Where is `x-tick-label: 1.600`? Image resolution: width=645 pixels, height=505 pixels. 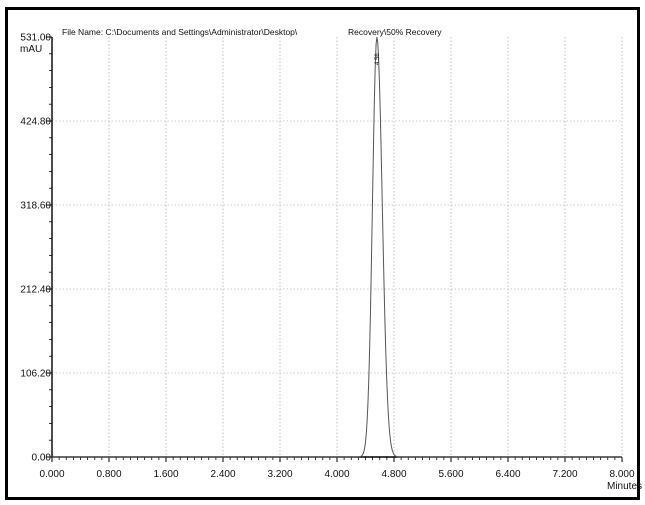
x-tick-label: 1.600 is located at coordinates (165, 474).